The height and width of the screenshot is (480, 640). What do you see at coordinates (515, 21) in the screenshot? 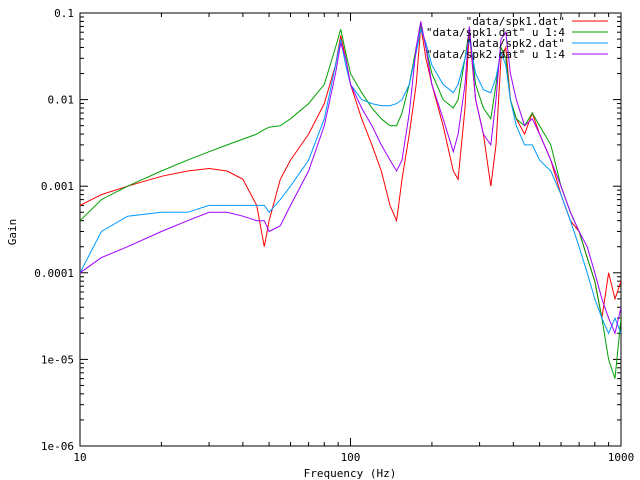
I see `legend-label: "data/spk1.dat"` at bounding box center [515, 21].